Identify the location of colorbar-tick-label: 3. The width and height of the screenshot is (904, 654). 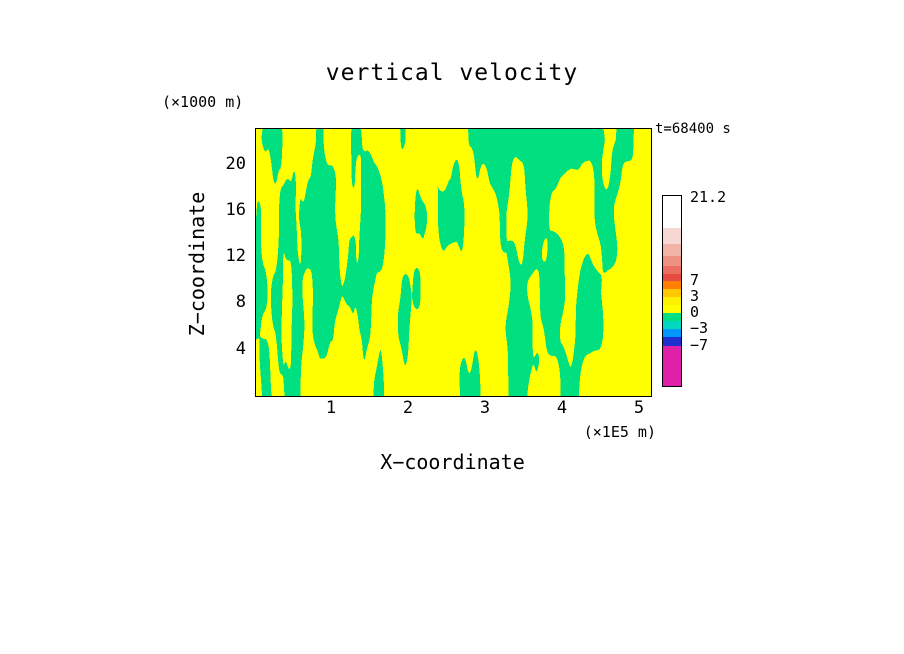
(695, 296).